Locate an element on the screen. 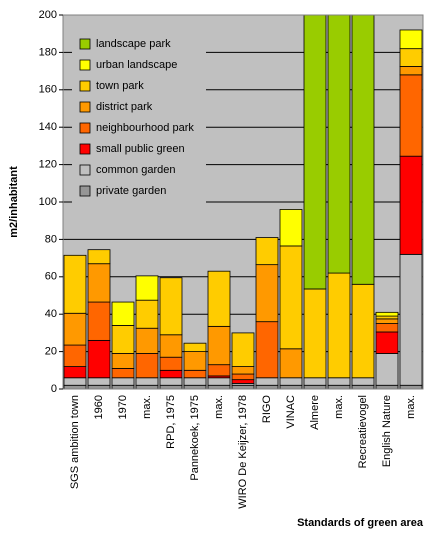 The image size is (432, 545). y-tick-label: 120 is located at coordinates (48, 165).